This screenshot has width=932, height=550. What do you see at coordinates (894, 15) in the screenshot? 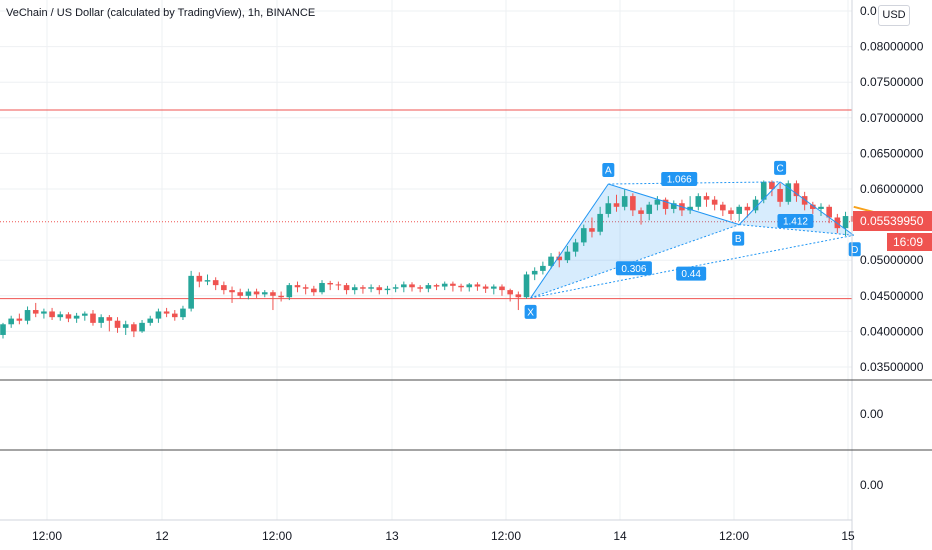
I see `currency-button: USD` at bounding box center [894, 15].